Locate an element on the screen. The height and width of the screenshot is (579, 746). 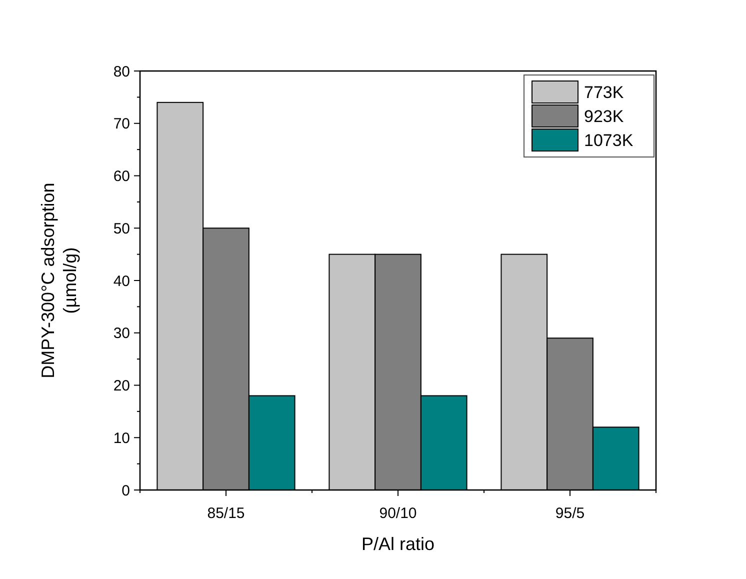
y-axis-title: DMPY-300°C adsorption (µmol/g) is located at coordinates (59, 280).